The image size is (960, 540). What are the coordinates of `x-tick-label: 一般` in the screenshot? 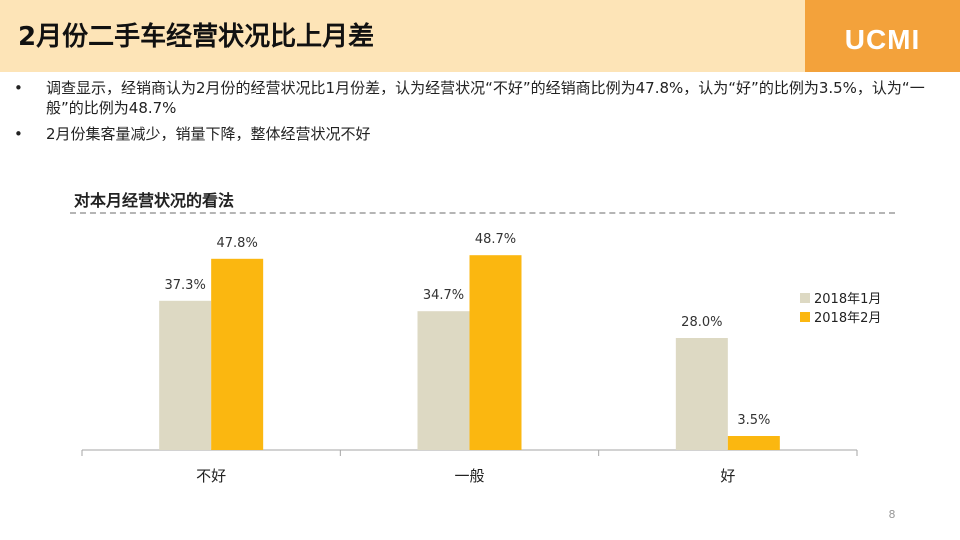 It's located at (469, 476).